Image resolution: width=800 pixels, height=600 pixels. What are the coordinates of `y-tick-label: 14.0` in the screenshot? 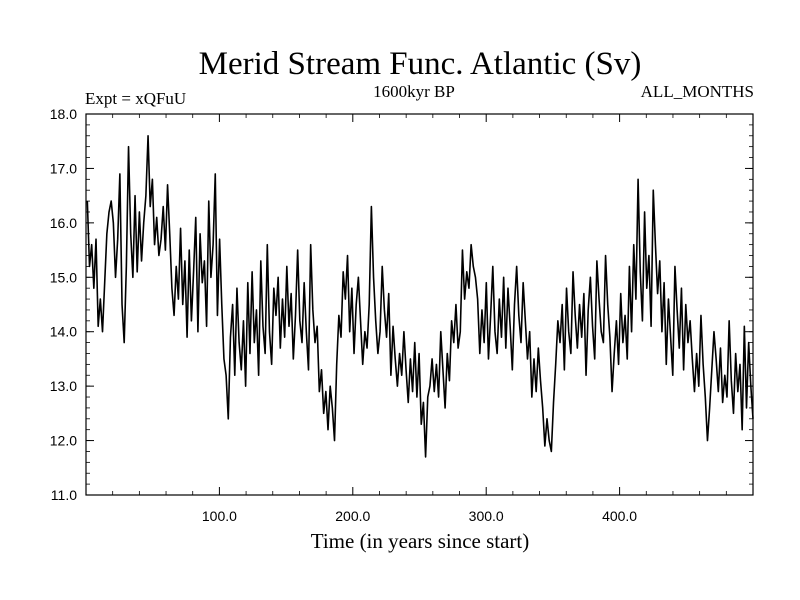 It's located at (63, 332).